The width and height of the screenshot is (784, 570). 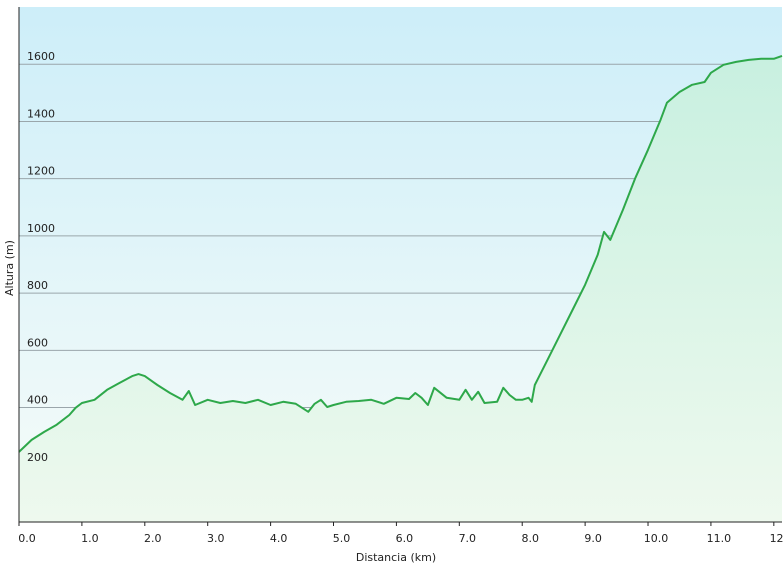 I want to click on y-tick-label: 1600, so click(x=41, y=56).